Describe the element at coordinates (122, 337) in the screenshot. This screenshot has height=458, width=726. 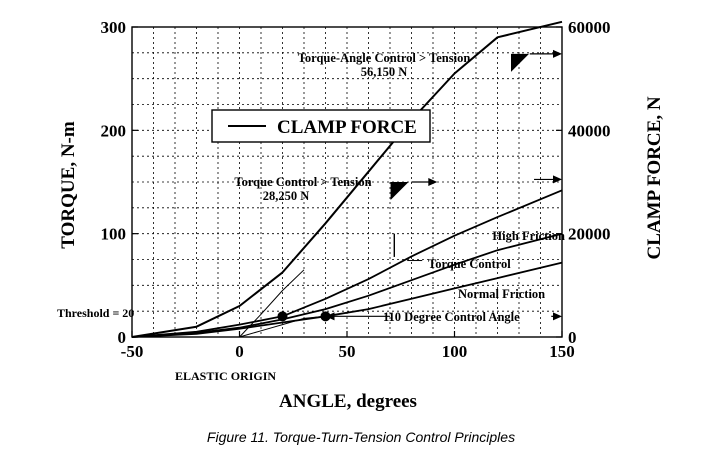
I see `y-left-tick-label: 0` at that location.